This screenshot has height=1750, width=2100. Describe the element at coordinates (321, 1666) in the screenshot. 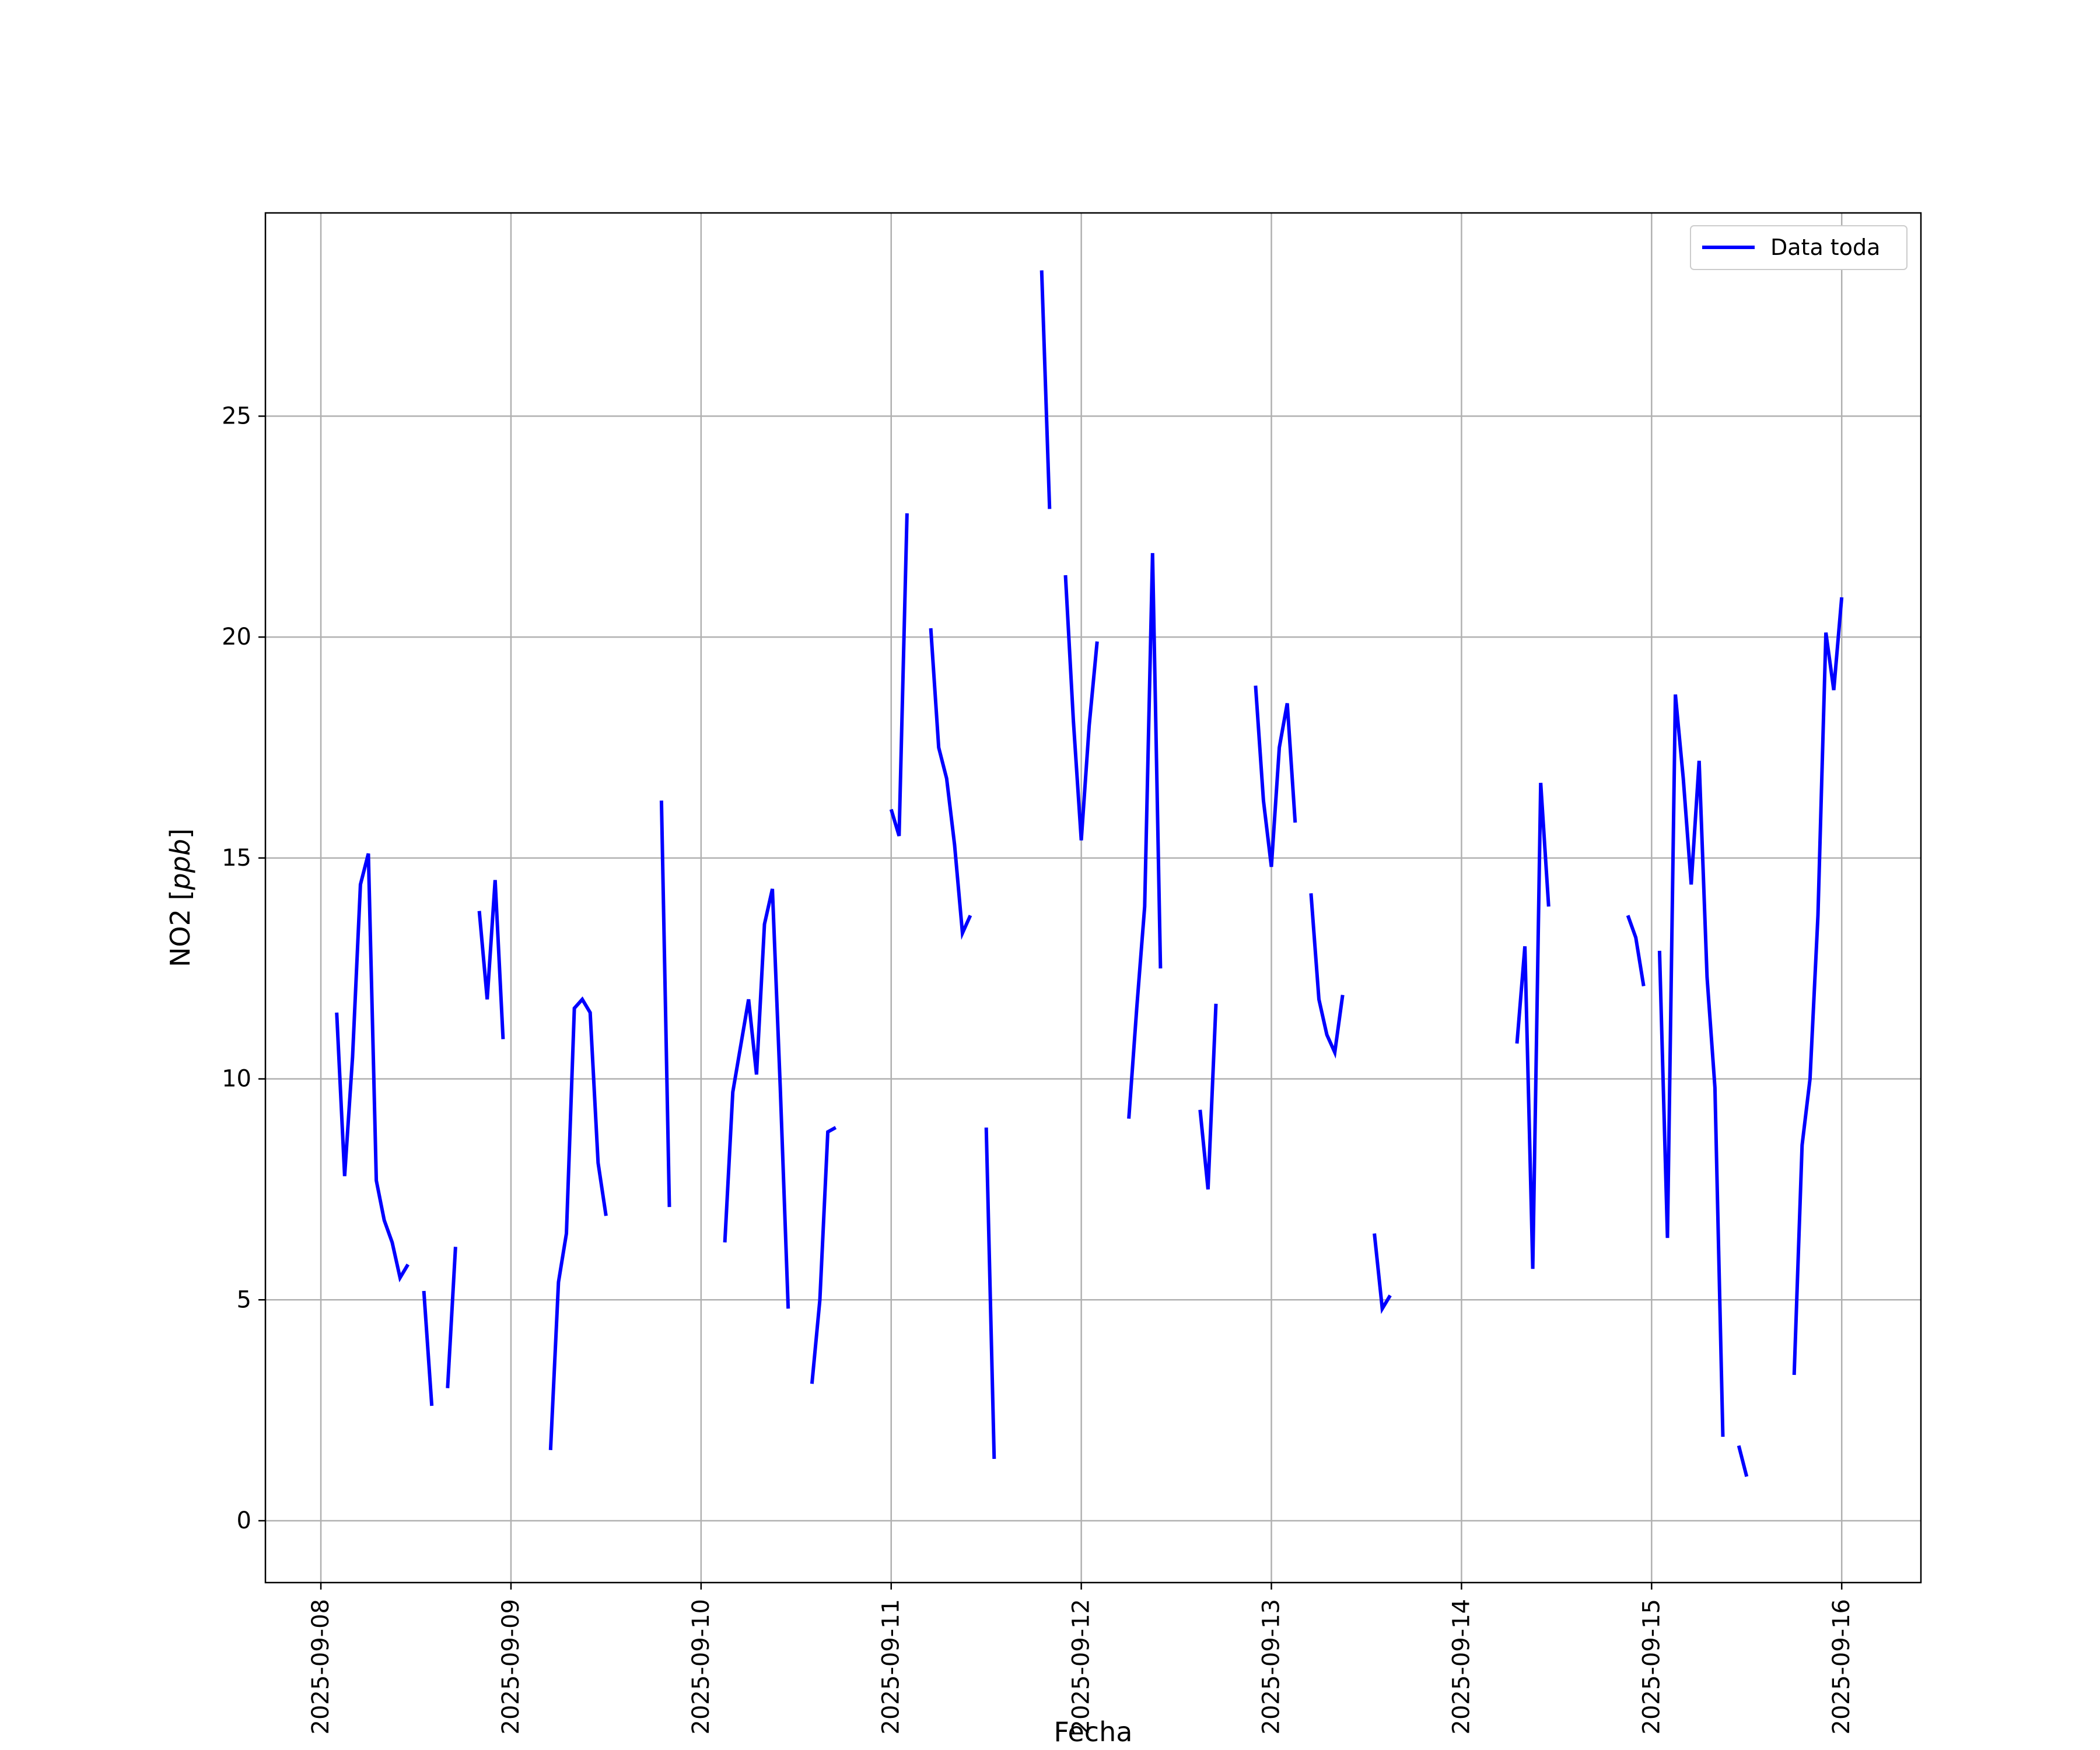

I see `x-tick-label: 2025-09-08` at that location.